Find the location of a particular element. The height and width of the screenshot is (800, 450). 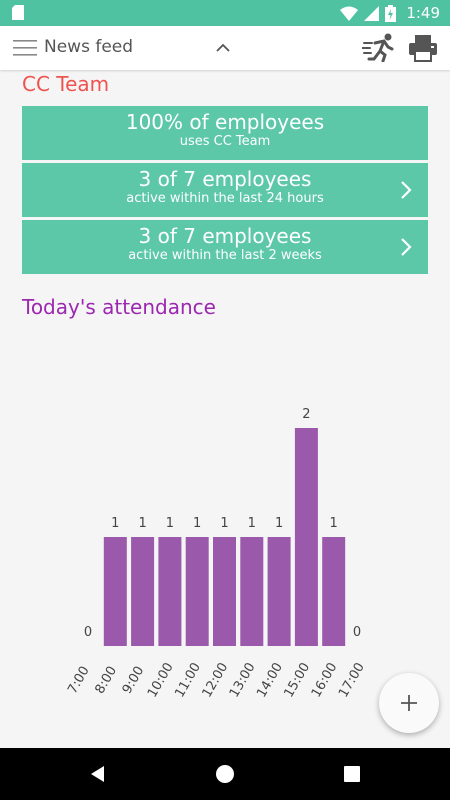

bar-10:00 is located at coordinates (170, 591).